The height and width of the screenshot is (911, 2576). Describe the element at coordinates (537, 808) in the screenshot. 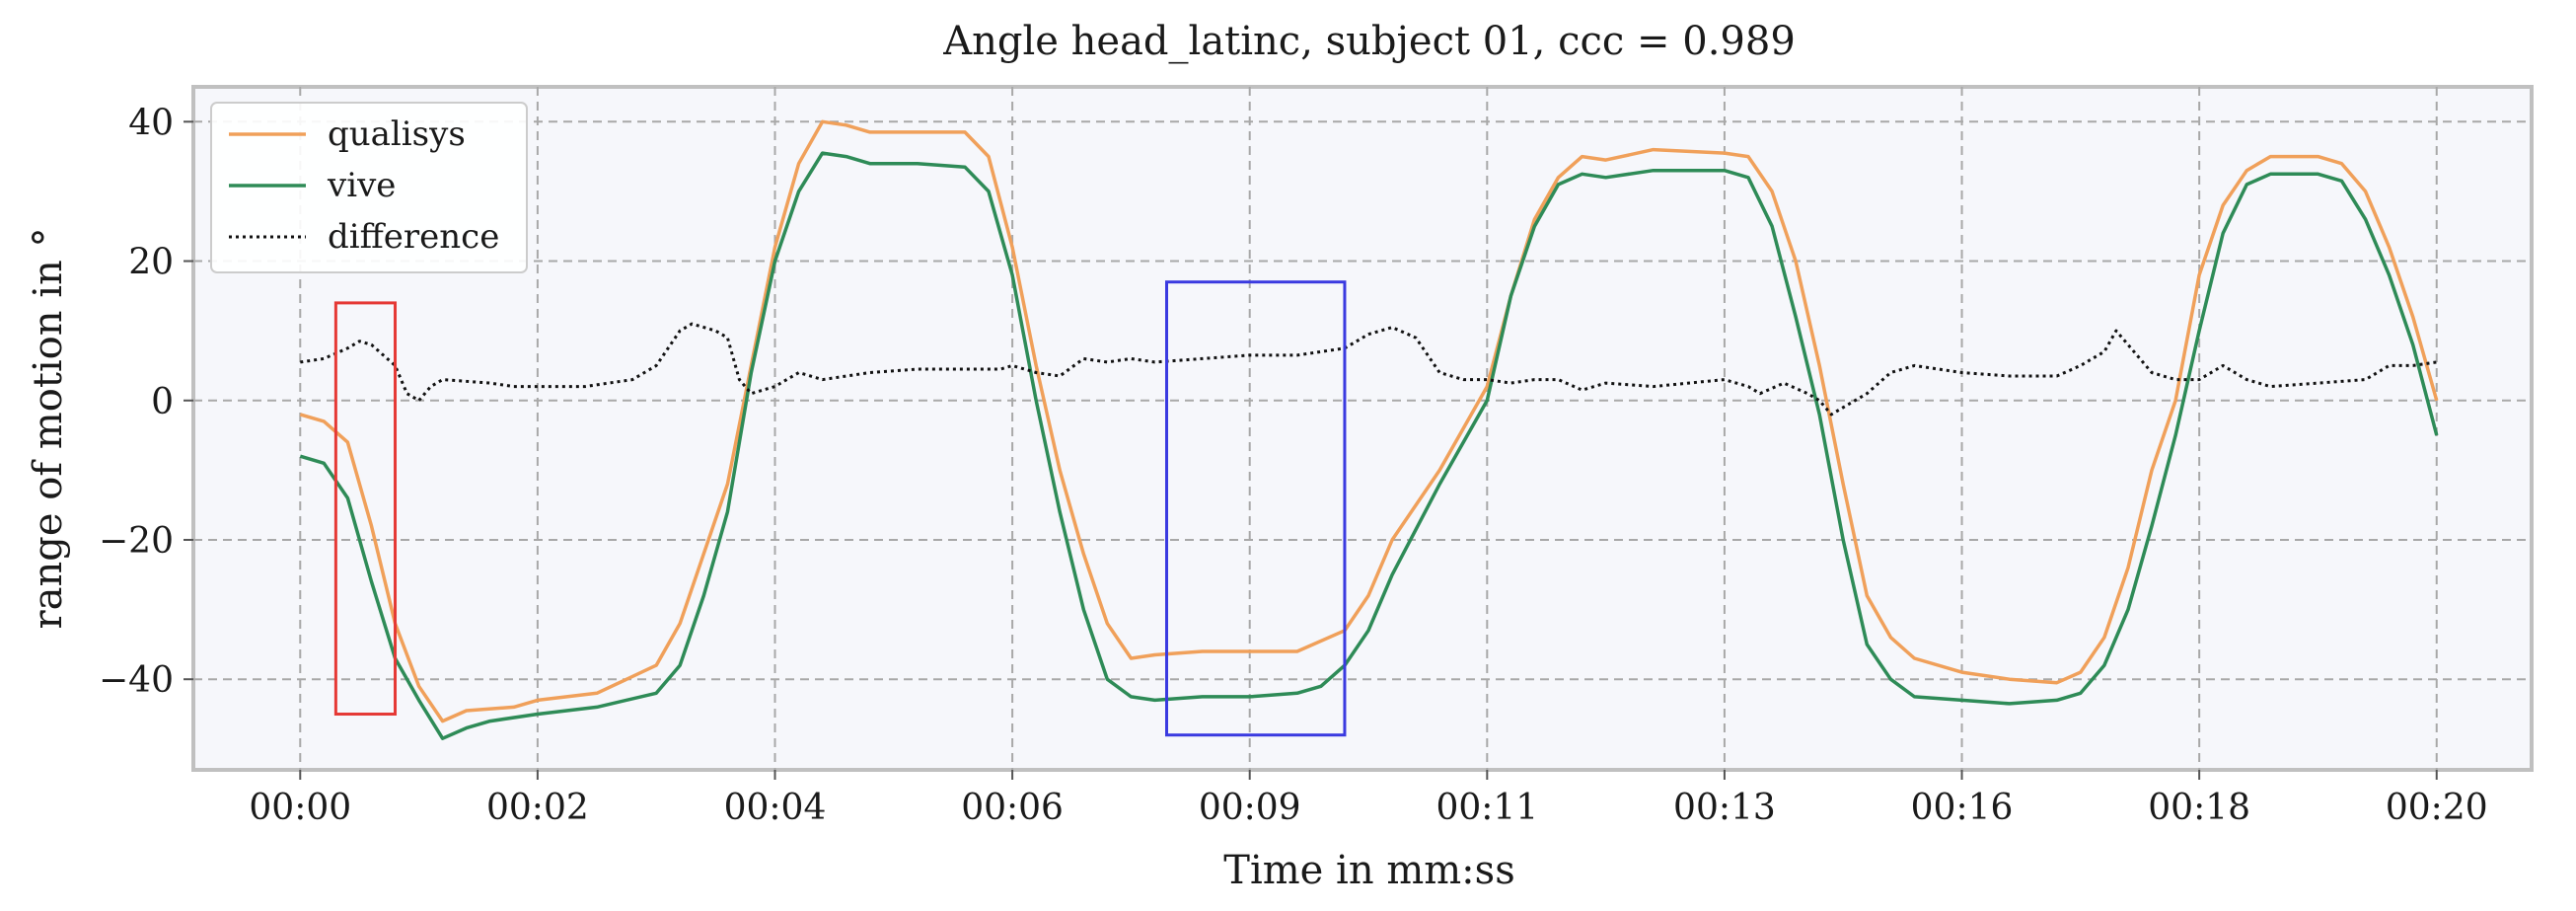

I see `x-tick-label: 00:02` at that location.